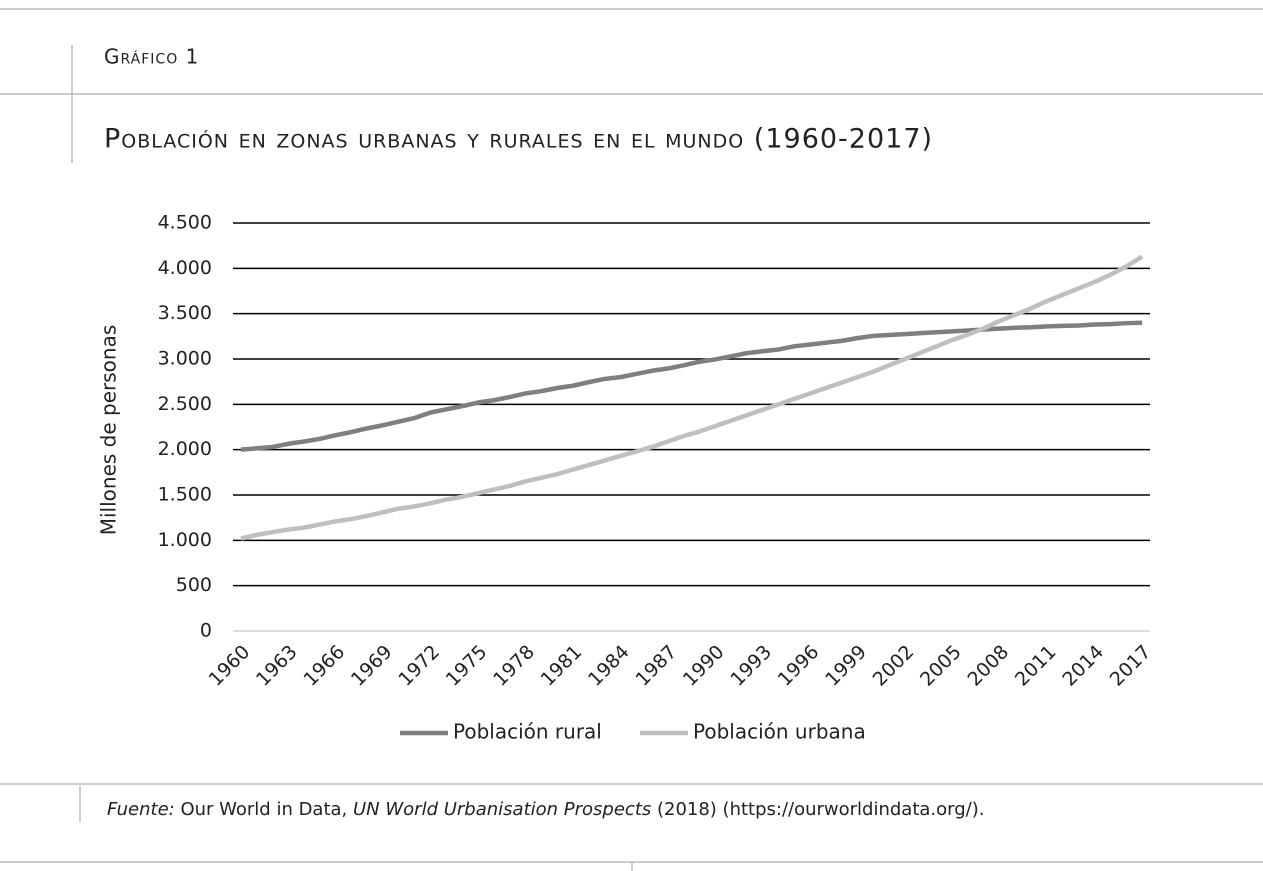  I want to click on y-tick-label: 4.000, so click(185, 268).